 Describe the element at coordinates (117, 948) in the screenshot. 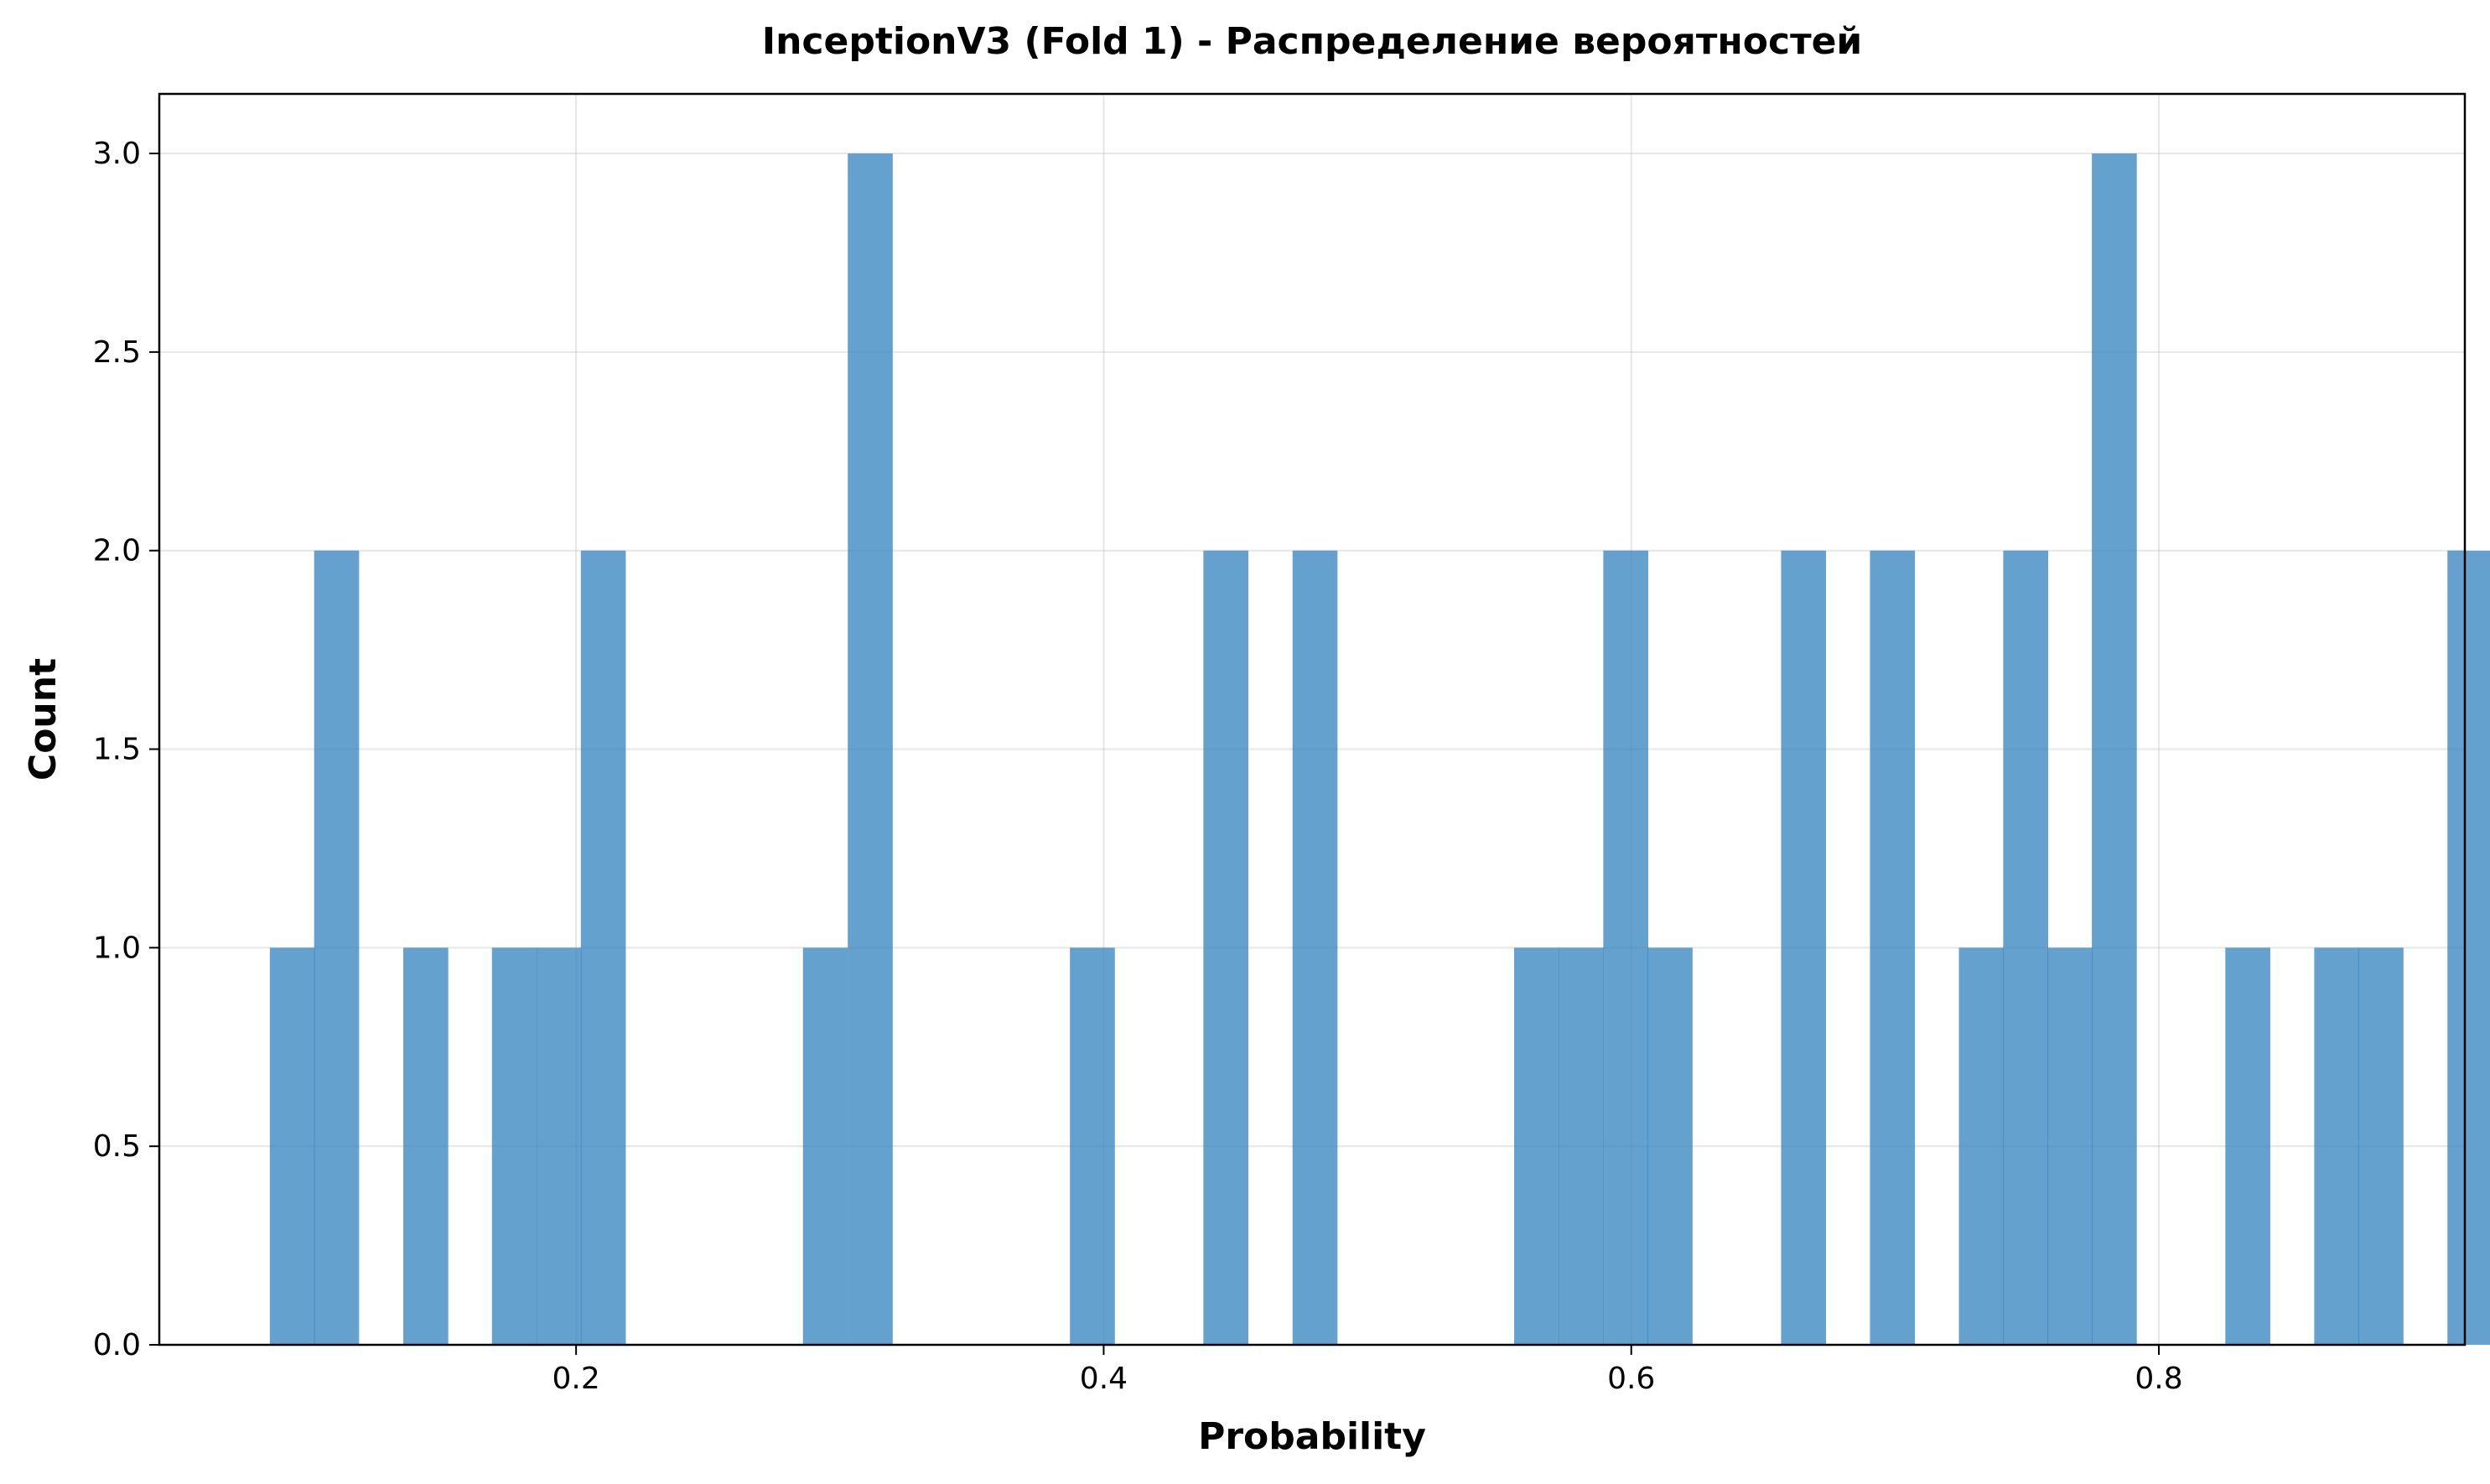

I see `y-tick-label: 1.0` at that location.